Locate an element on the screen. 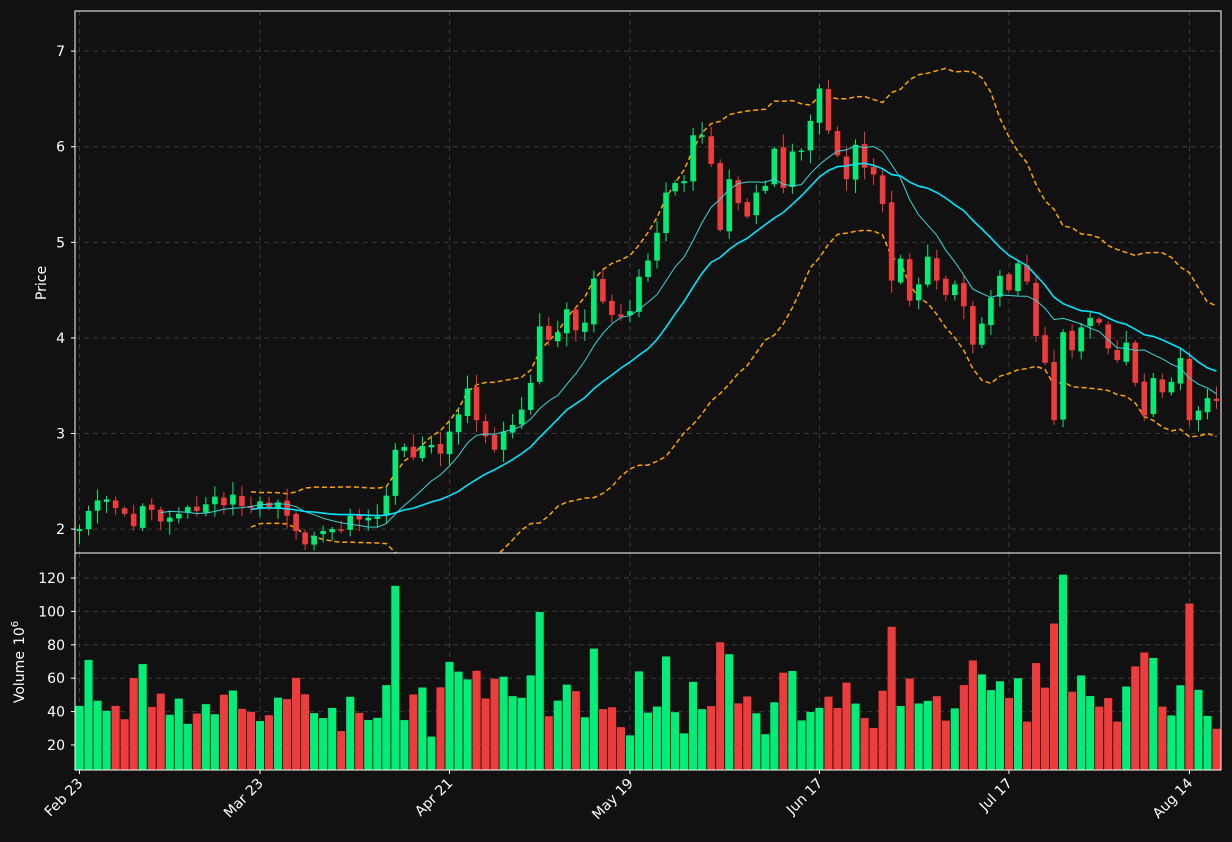  price-axis-label: Price is located at coordinates (42, 283).